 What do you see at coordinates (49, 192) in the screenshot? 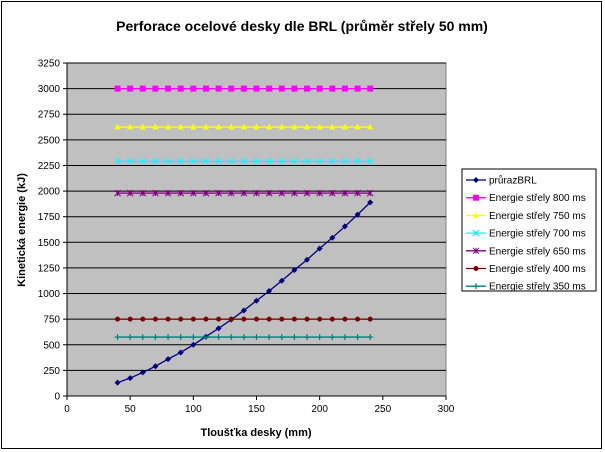
I see `y-tick-label: 2000` at bounding box center [49, 192].